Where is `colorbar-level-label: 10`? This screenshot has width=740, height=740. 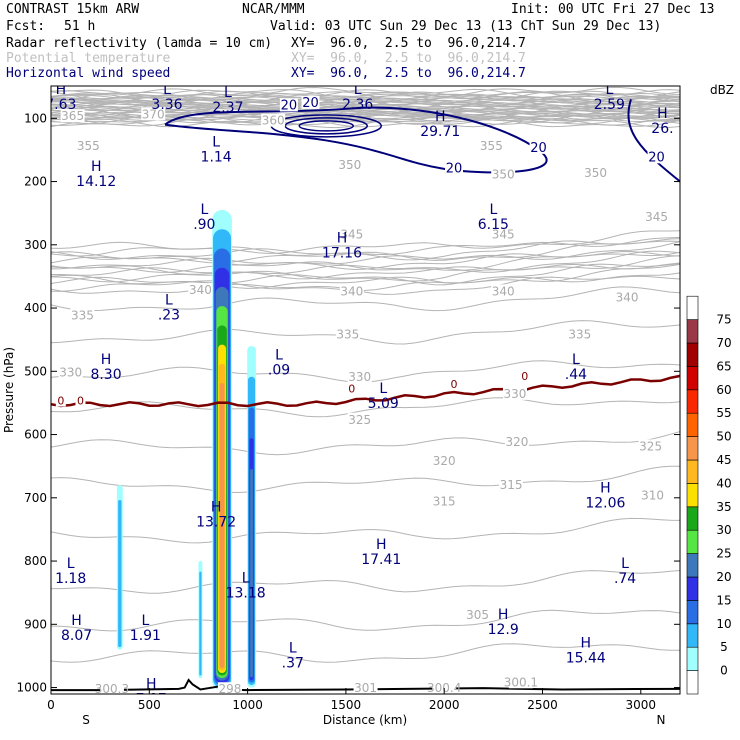 colorbar-level-label: 10 is located at coordinates (723, 624).